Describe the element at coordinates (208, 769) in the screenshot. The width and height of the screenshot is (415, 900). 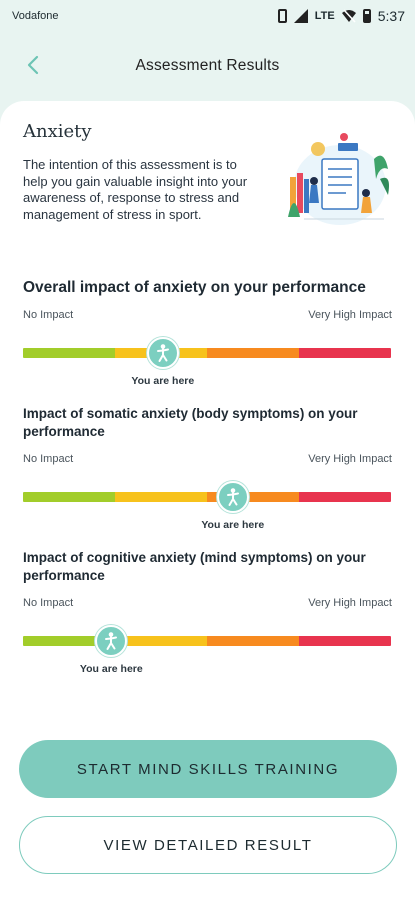
I see `start-training-button: START MIND SKILLS TRAINING` at that location.